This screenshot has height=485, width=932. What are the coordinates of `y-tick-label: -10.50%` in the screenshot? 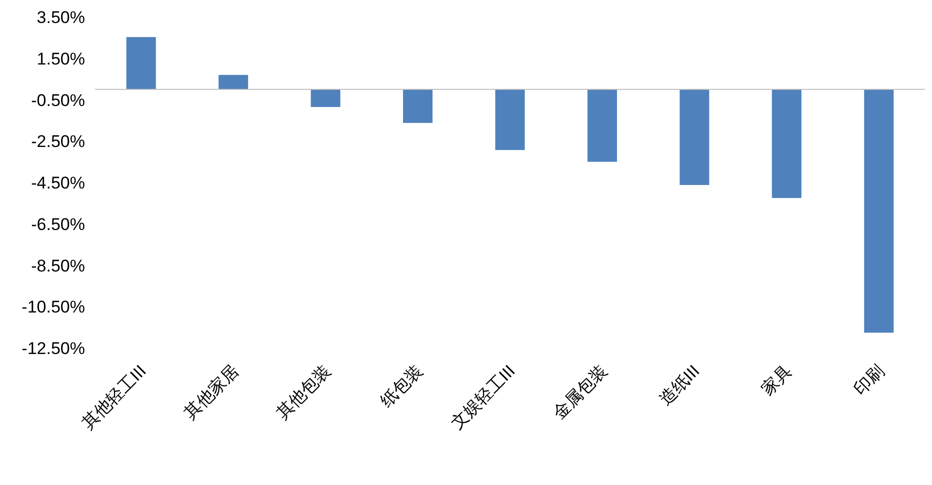 It's located at (53, 307).